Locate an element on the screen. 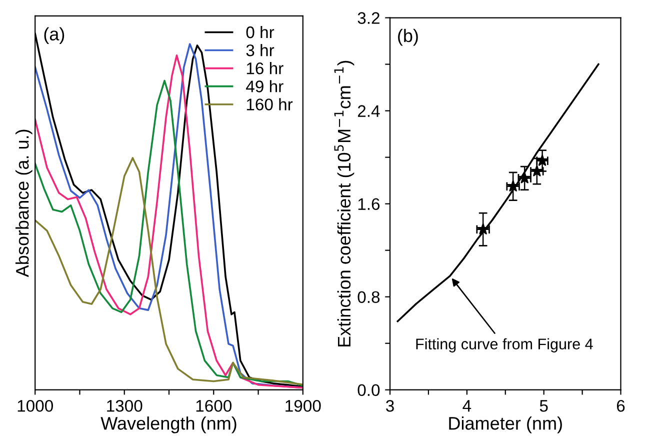  y-tick-label: 1.6 is located at coordinates (369, 204).